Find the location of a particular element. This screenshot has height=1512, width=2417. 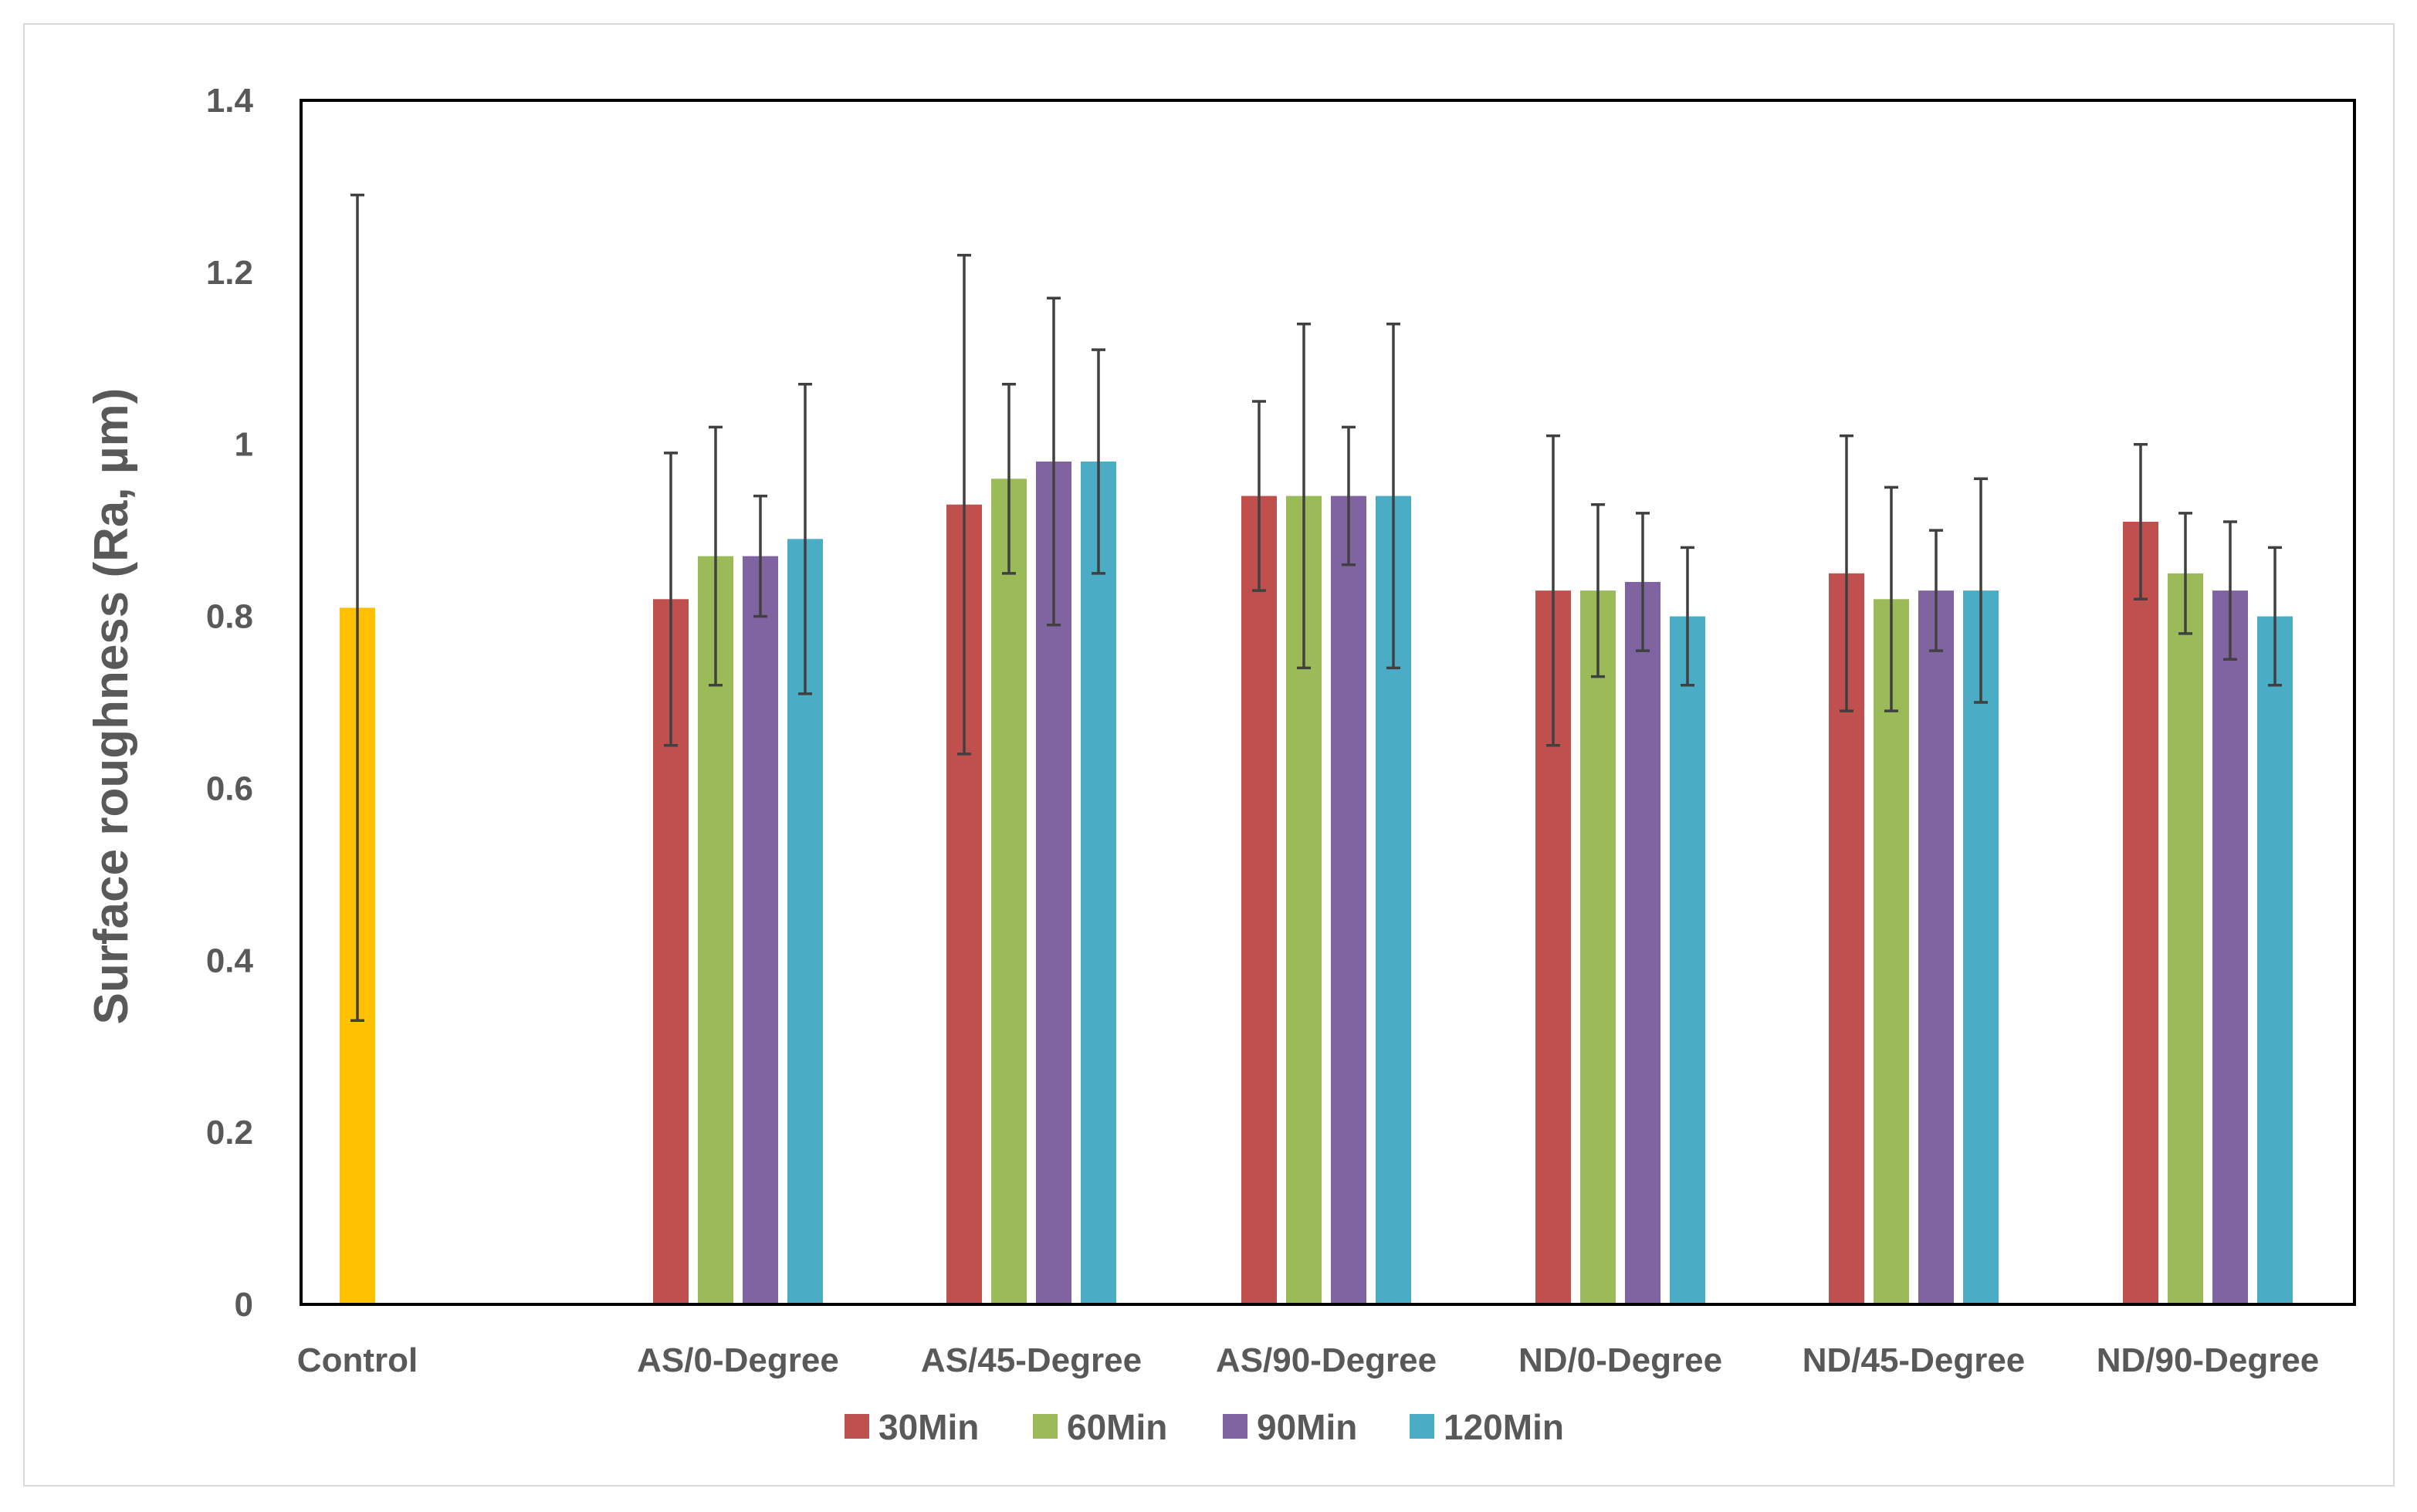

y-tick-label: 1.4 is located at coordinates (230, 101).